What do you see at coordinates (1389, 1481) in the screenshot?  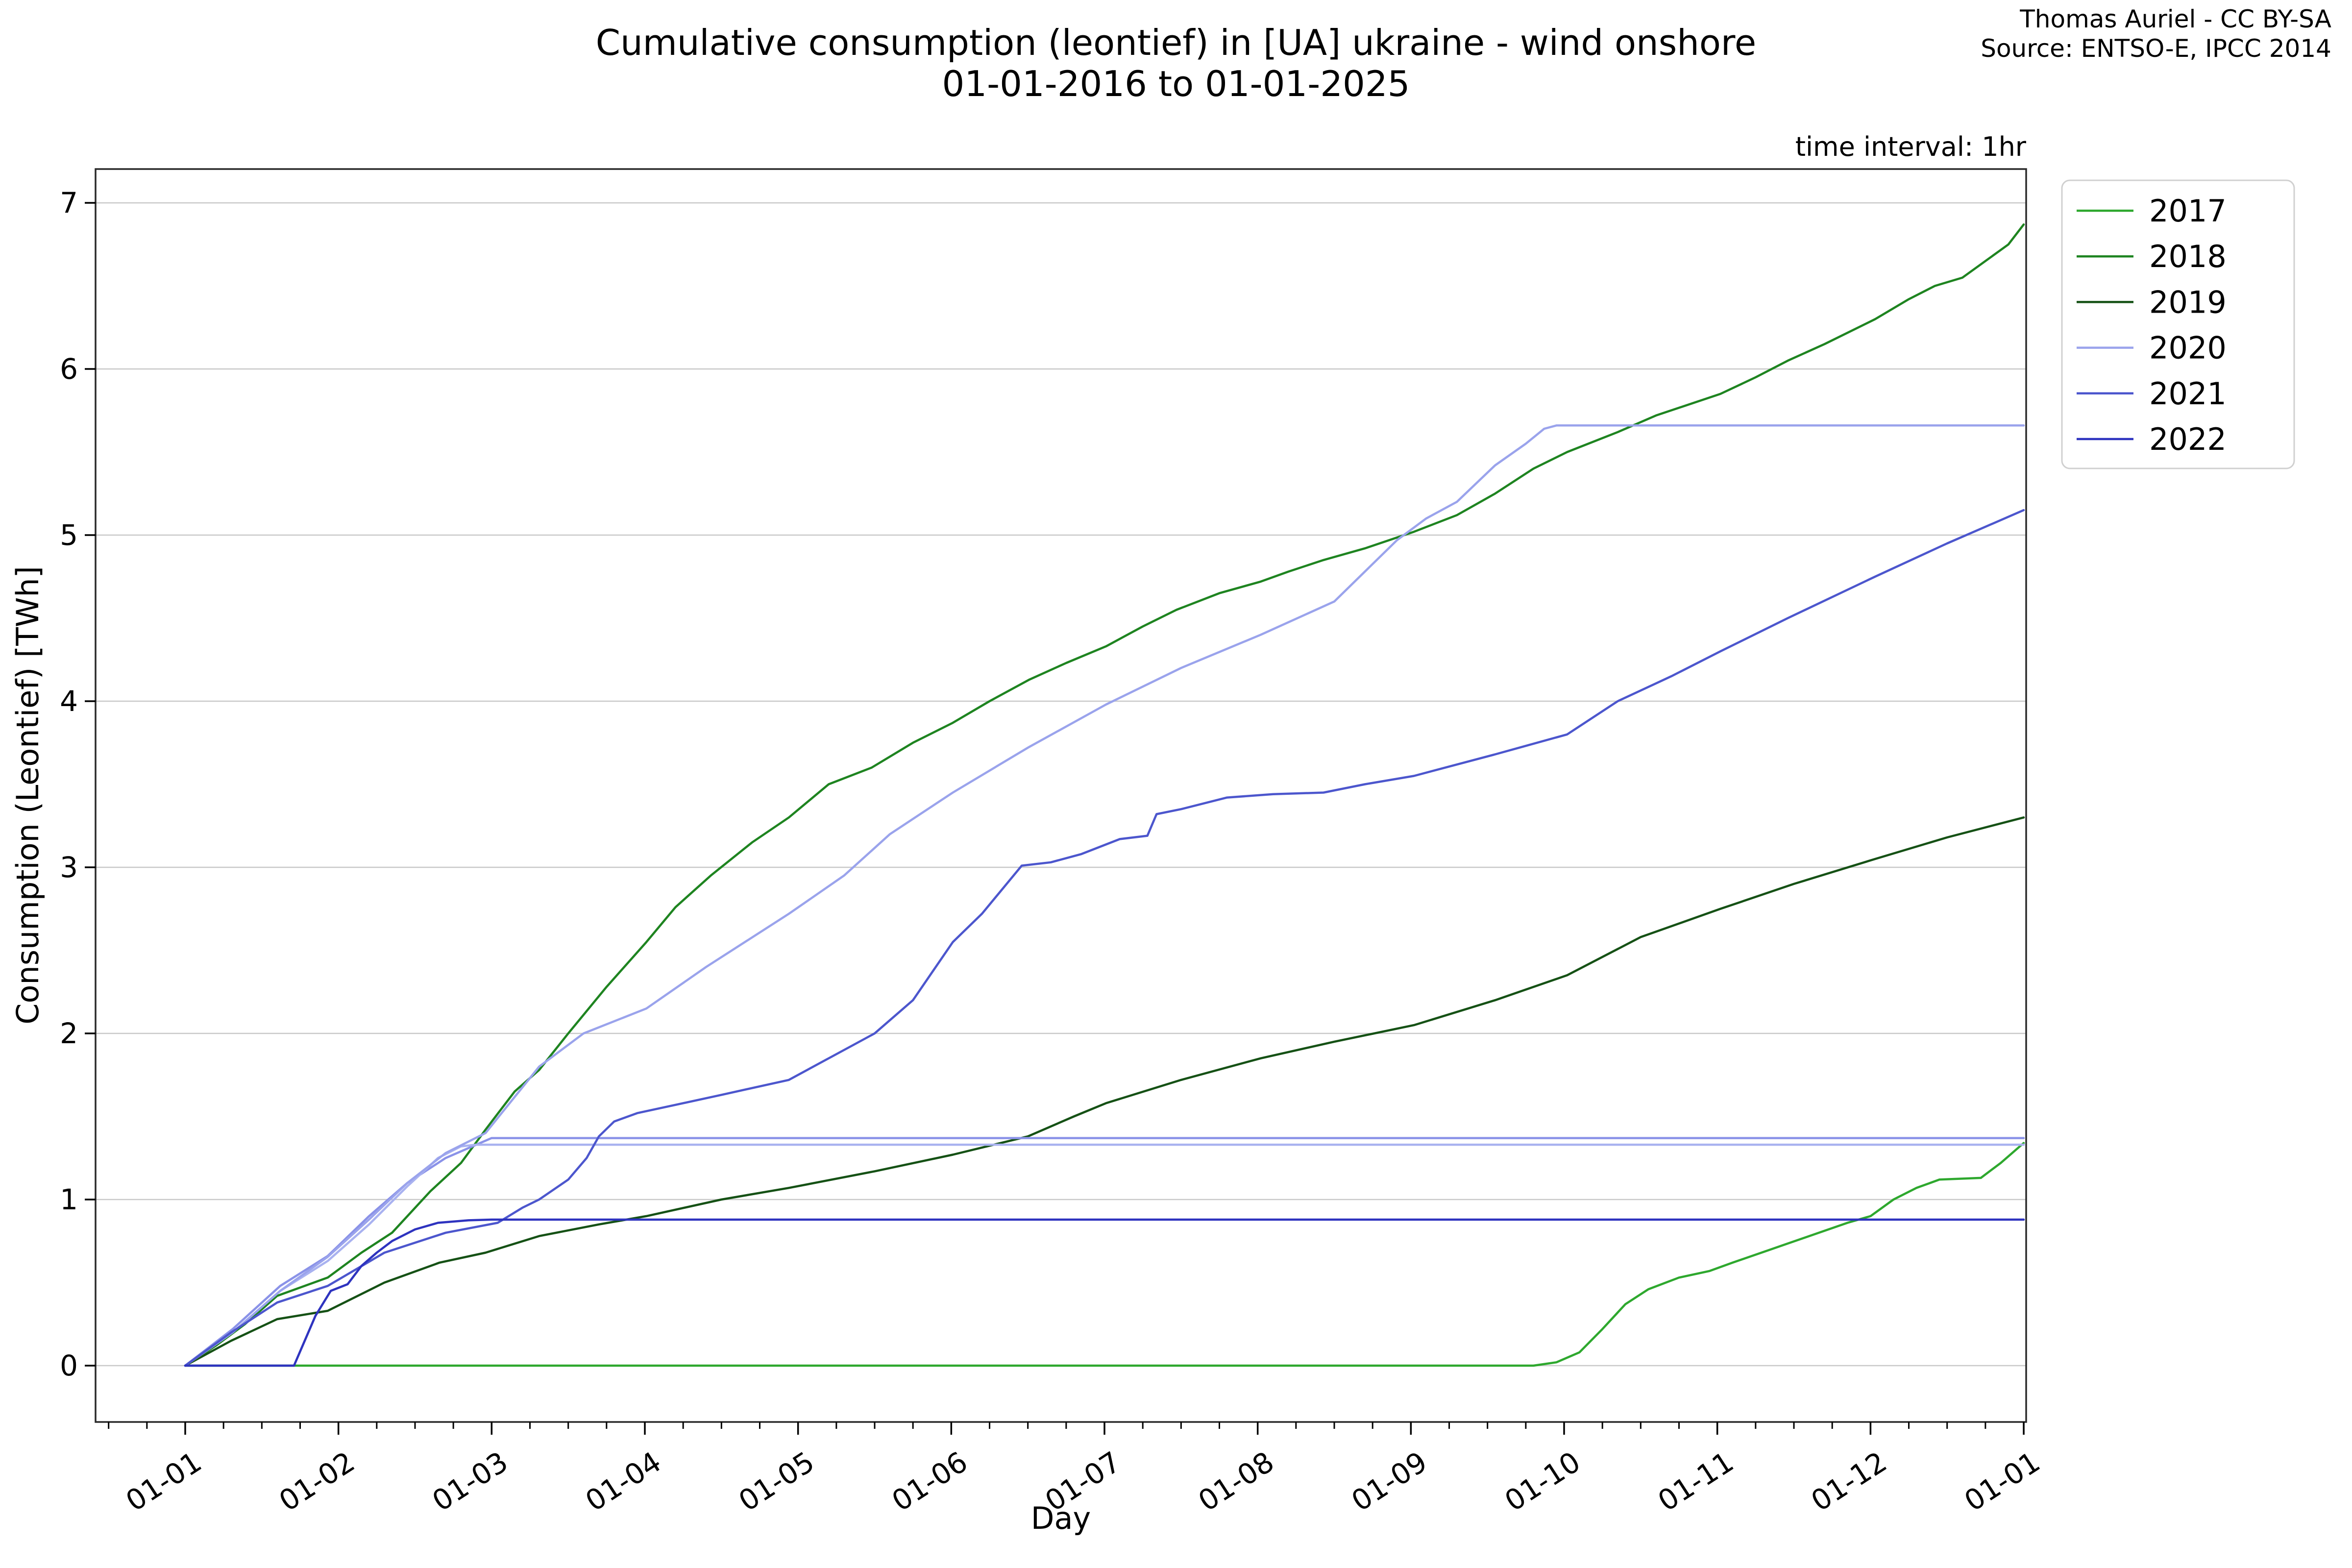 I see `x-tick-label-8: 01-09` at bounding box center [1389, 1481].